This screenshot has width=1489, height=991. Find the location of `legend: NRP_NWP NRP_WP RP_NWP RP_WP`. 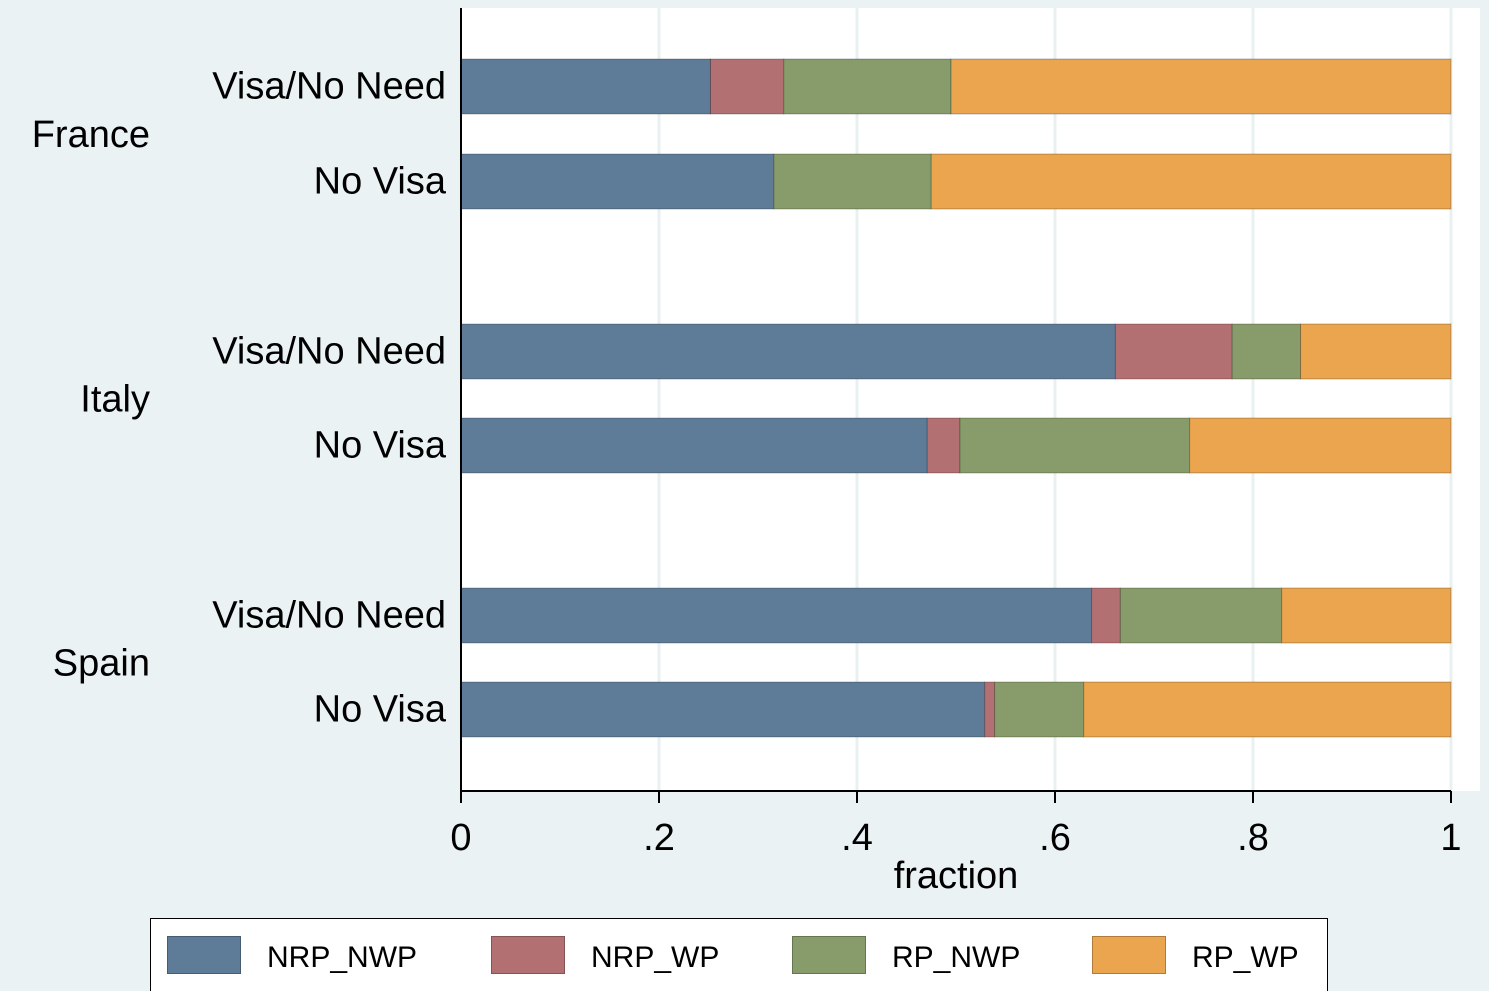

legend: NRP_NWP NRP_WP RP_NWP RP_WP is located at coordinates (739, 954).